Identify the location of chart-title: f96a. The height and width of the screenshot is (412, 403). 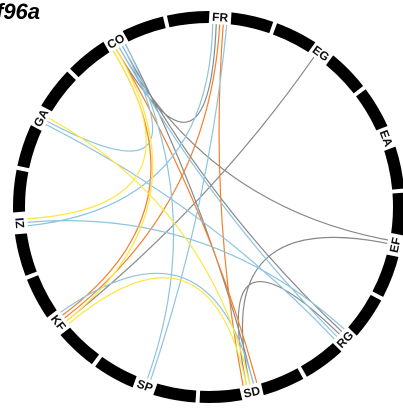
(20, 12).